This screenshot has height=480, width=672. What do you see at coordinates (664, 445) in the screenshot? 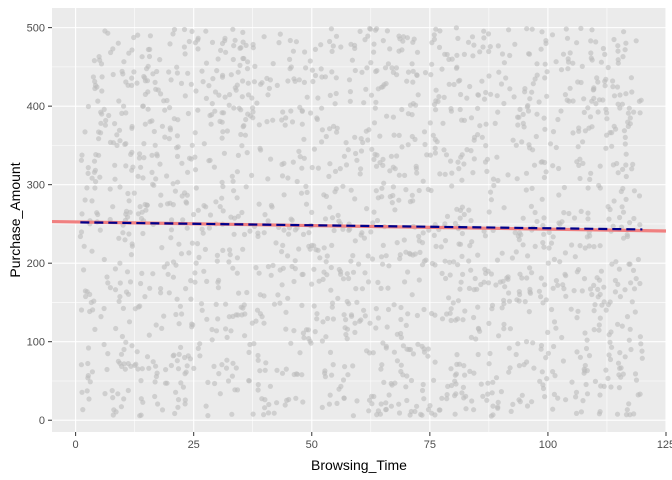
I see `x-tick-label: 125` at bounding box center [664, 445].